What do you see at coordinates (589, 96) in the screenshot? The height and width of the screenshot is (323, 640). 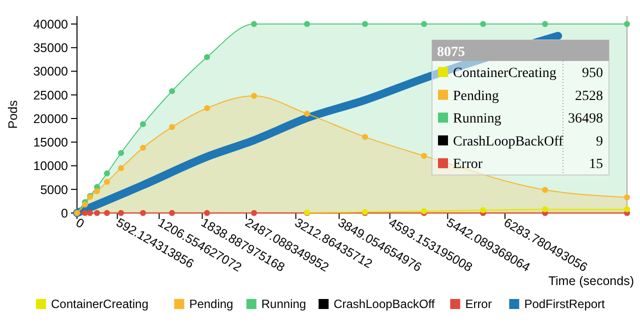 I see `annotation: 2528` at bounding box center [589, 96].